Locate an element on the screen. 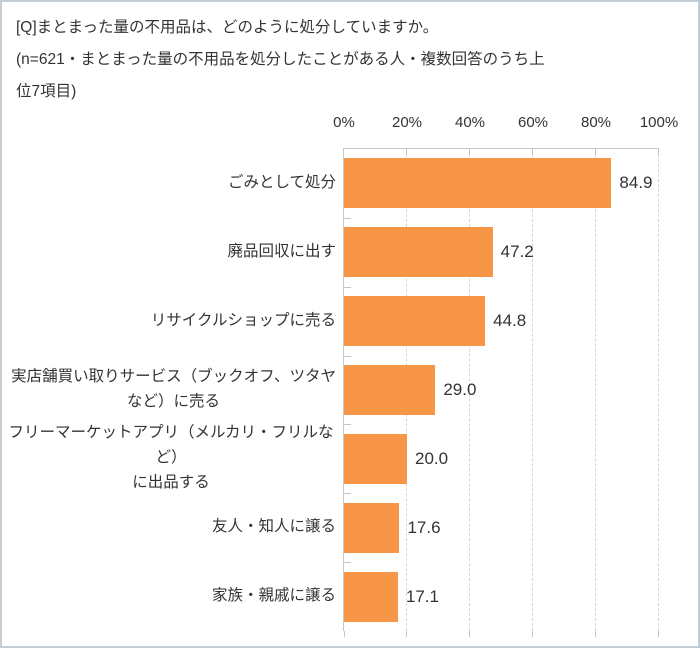 This screenshot has height=648, width=700. category-label: 廃品回収に出す is located at coordinates (171, 251).